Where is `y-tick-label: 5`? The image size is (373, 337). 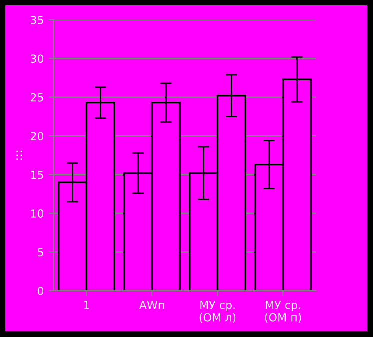 y-tick-label: 5 is located at coordinates (41, 252).